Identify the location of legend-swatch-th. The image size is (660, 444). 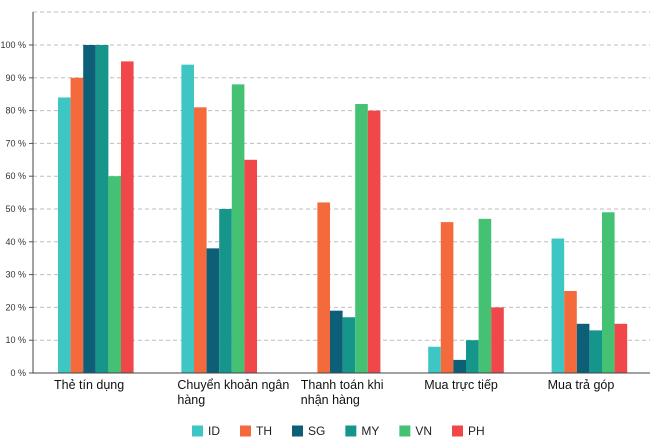
(245, 431).